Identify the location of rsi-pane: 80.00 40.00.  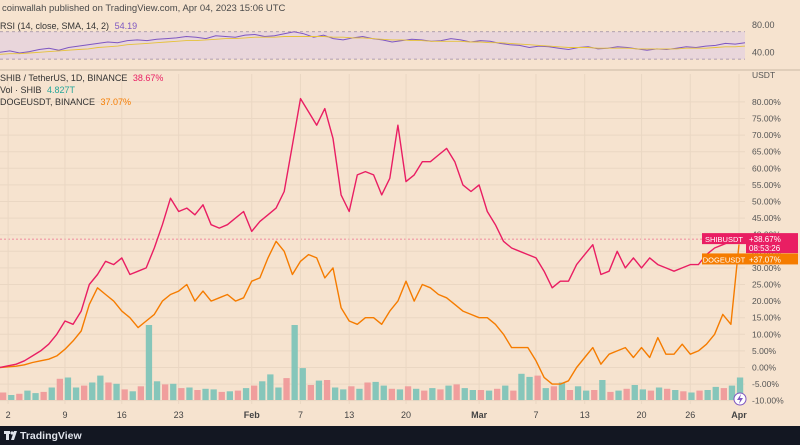
(400, 45).